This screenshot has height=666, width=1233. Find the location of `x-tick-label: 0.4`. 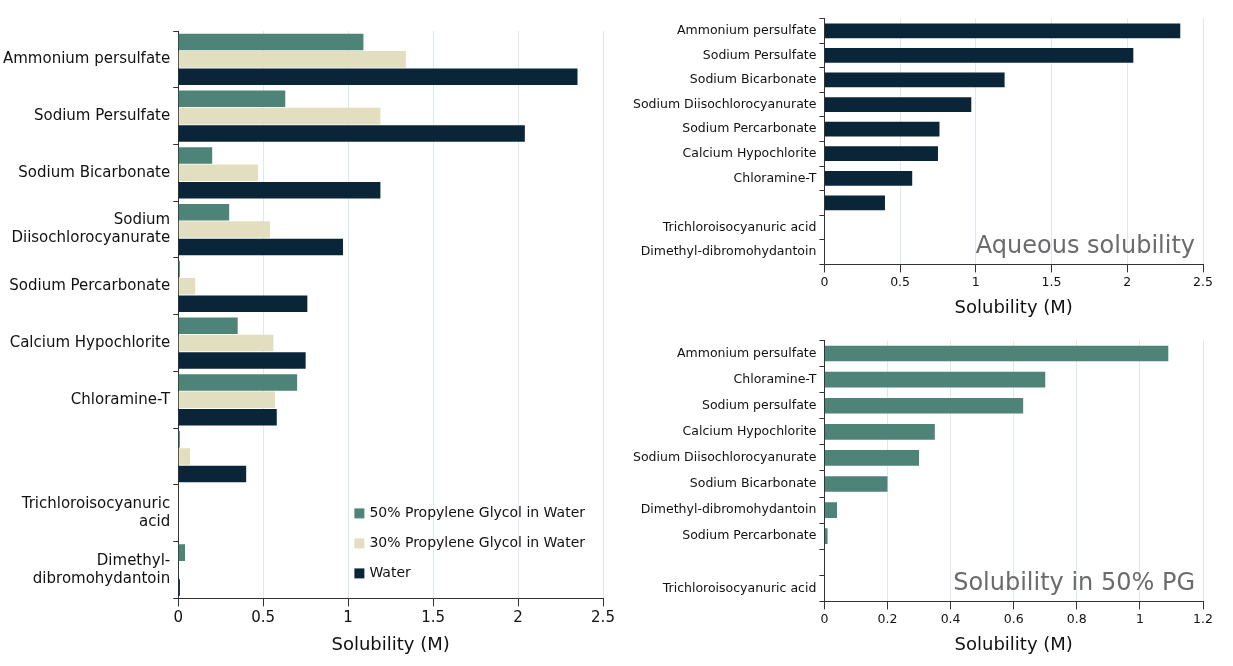

x-tick-label: 0.4 is located at coordinates (950, 619).